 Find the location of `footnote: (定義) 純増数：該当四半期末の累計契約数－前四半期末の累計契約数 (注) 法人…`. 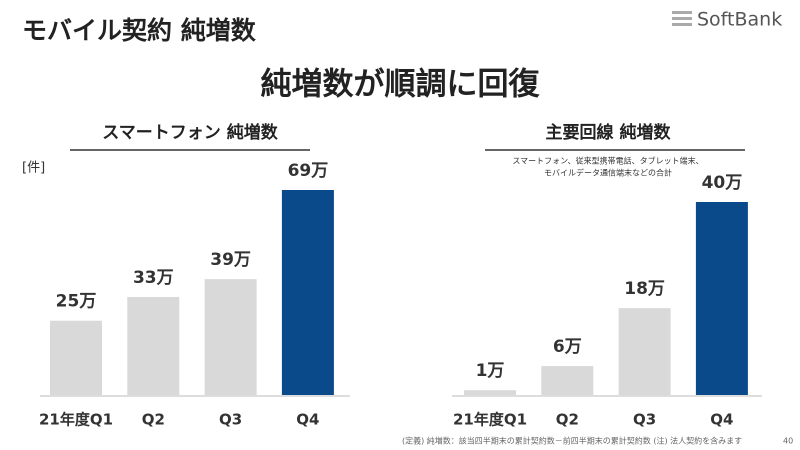

footnote: (定義) 純増数：該当四半期末の累計契約数－前四半期末の累計契約数 (注) 法人… is located at coordinates (572, 441).